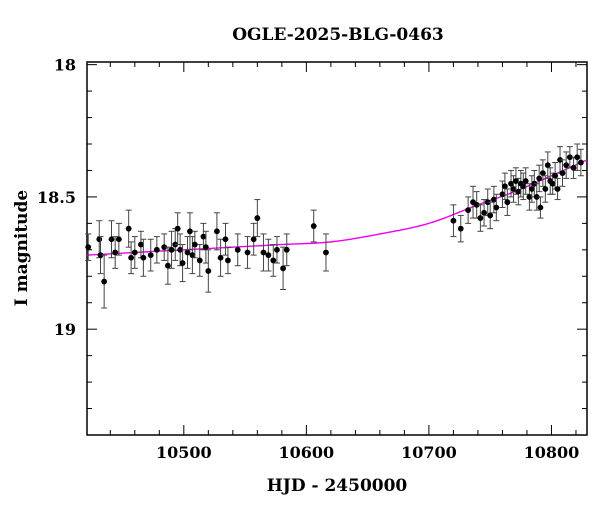 The width and height of the screenshot is (600, 512). What do you see at coordinates (429, 452) in the screenshot?
I see `x-tick-label: 10700` at bounding box center [429, 452].